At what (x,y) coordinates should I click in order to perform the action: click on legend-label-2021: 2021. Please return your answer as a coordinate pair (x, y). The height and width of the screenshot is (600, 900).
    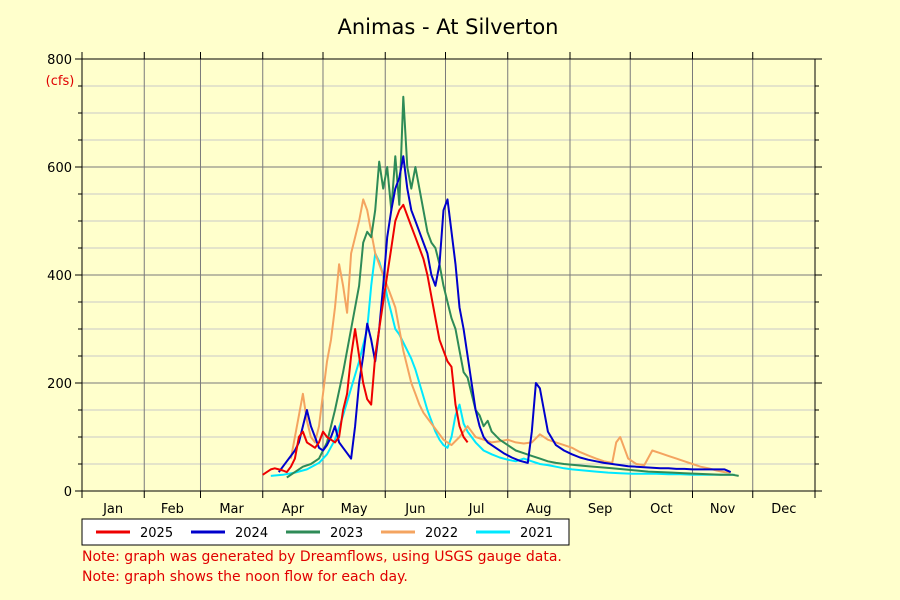
    Looking at the image, I should click on (536, 533).